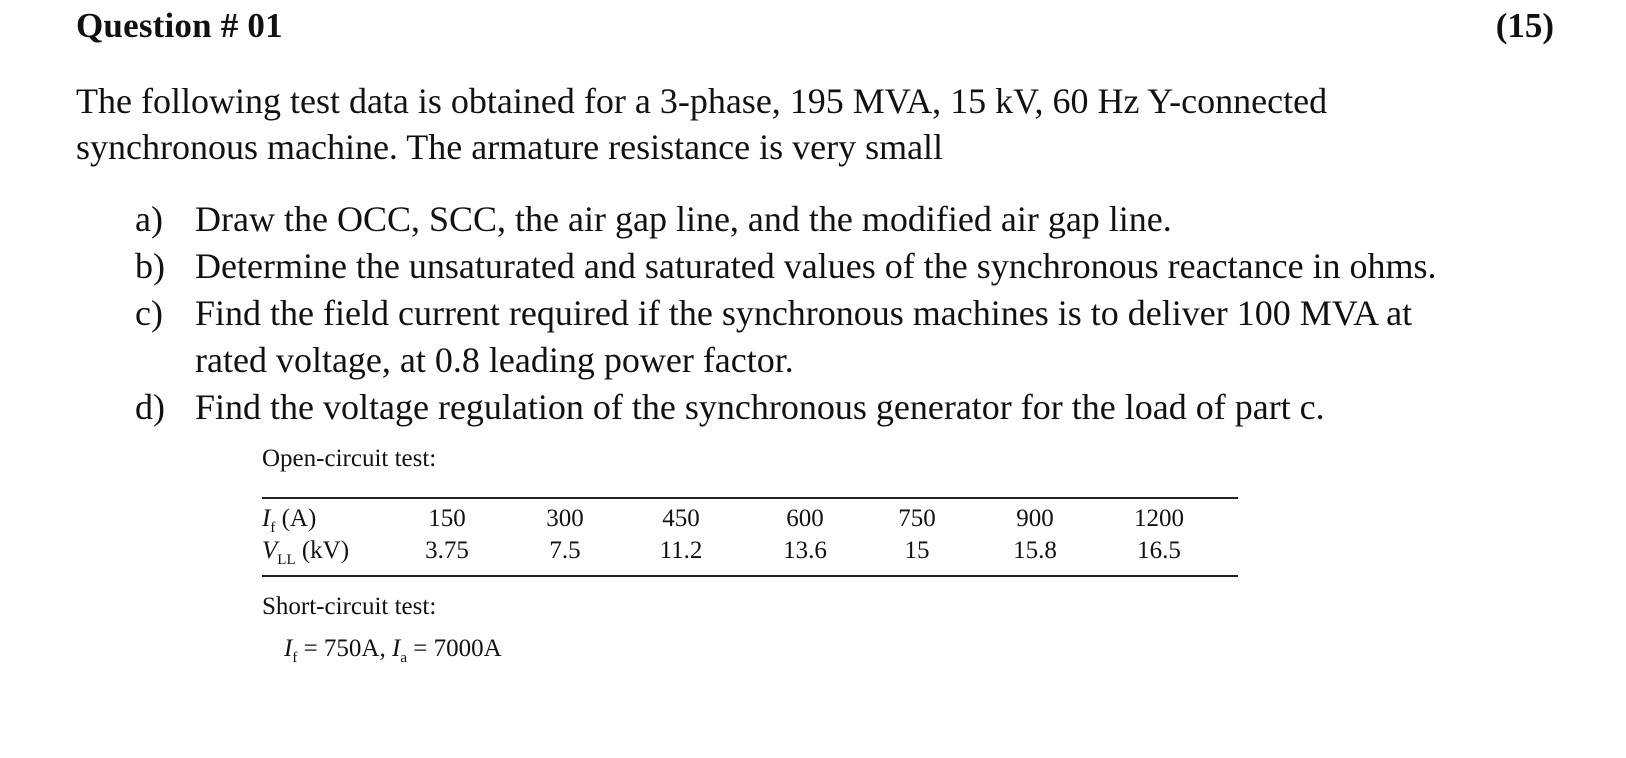 This screenshot has height=758, width=1626. Describe the element at coordinates (1035, 550) in the screenshot. I see `table-cell: 15.8` at that location.